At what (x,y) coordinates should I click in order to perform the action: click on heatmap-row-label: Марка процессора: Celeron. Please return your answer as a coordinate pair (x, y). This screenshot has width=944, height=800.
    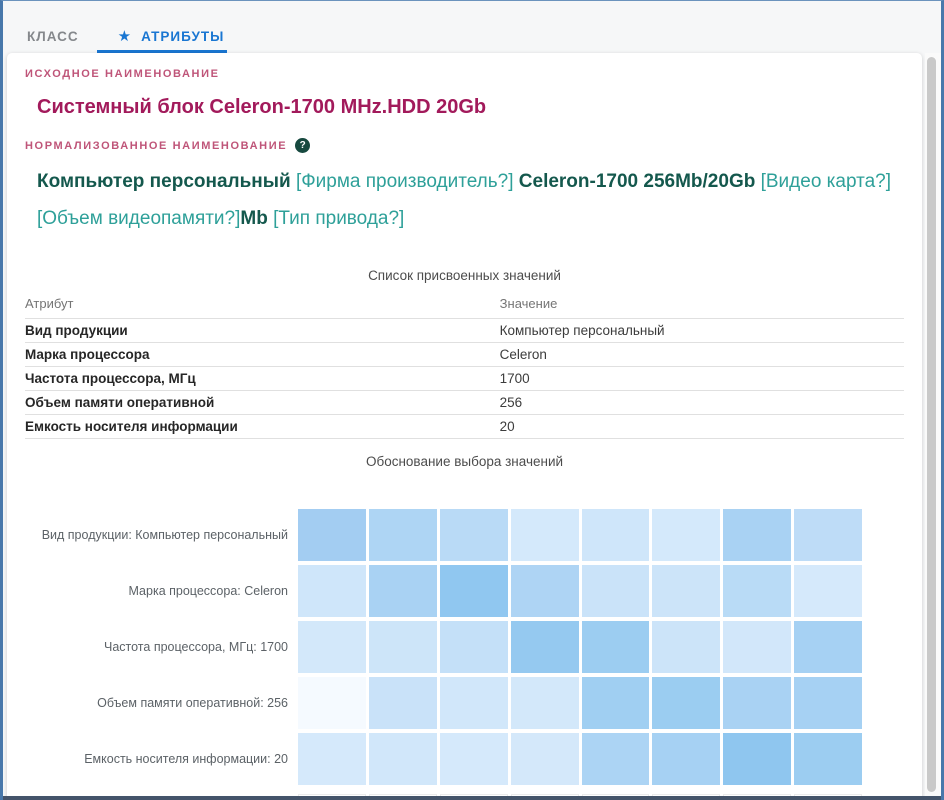
    Looking at the image, I should click on (208, 591).